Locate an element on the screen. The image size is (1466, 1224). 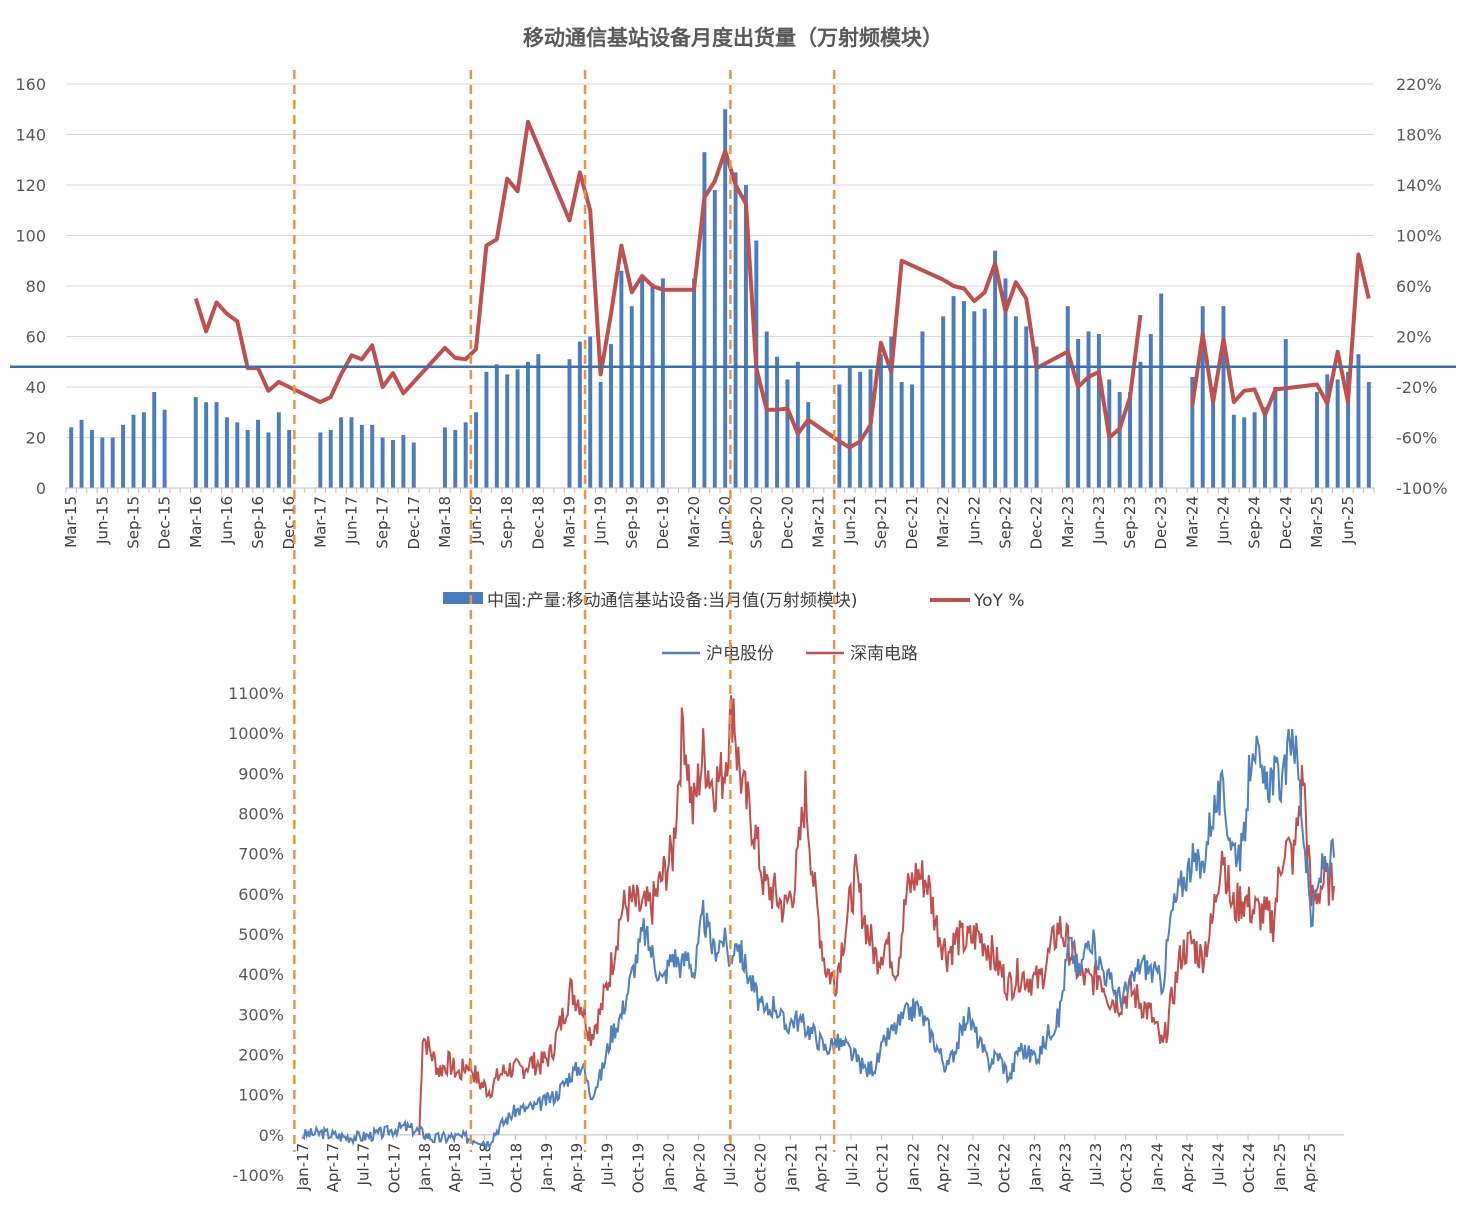
bottom-x-tick-label: Jan-24 is located at coordinates (1157, 1167).